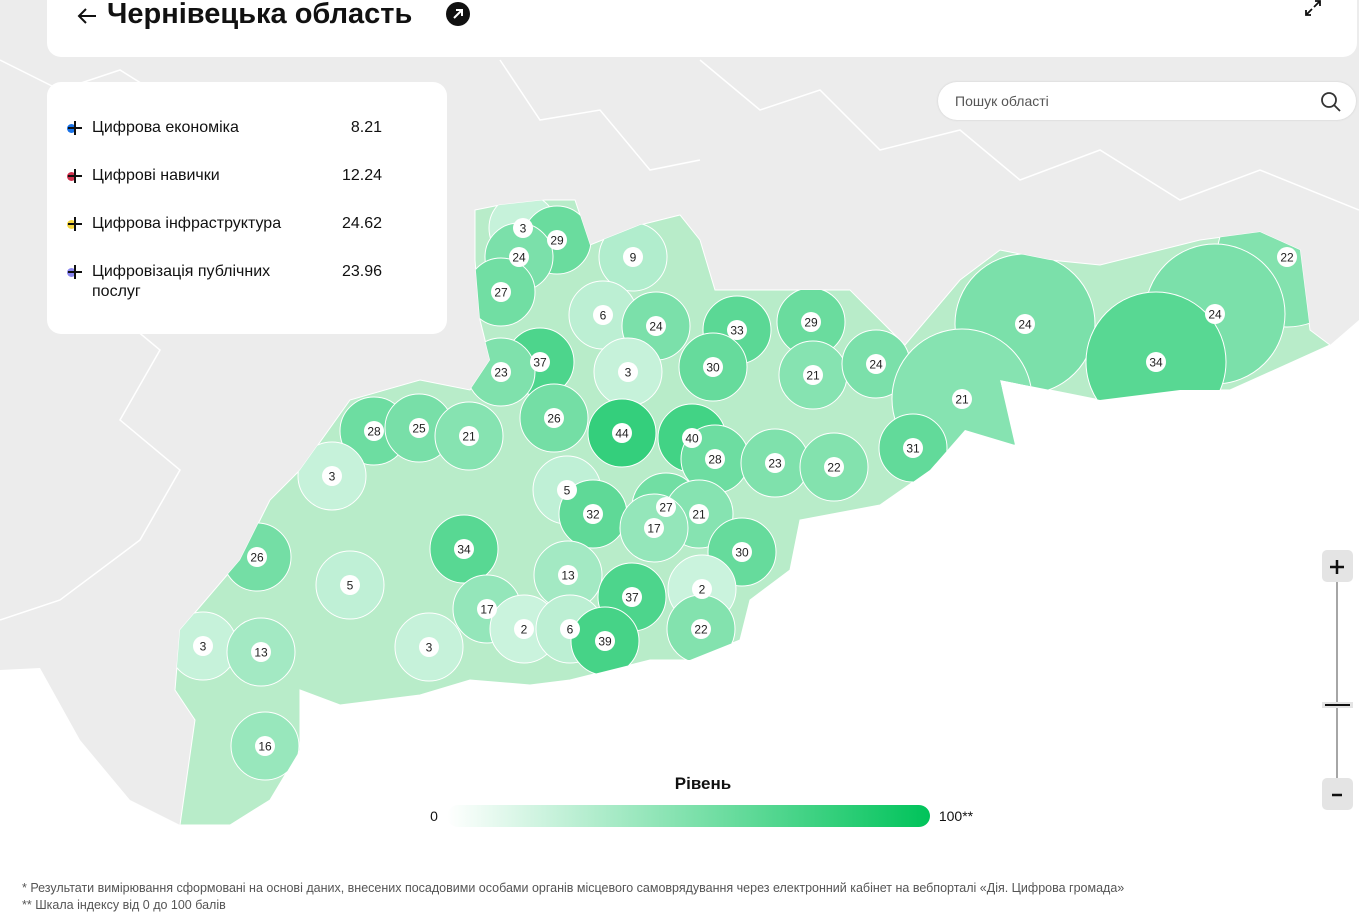  What do you see at coordinates (622, 434) in the screenshot?
I see `region-label: 44` at bounding box center [622, 434].